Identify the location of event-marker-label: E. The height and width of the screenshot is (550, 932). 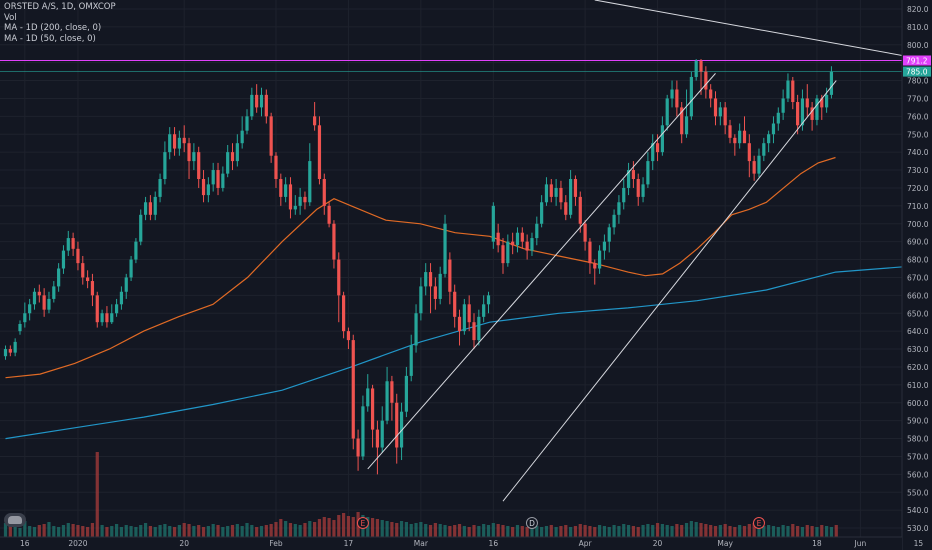
(759, 523).